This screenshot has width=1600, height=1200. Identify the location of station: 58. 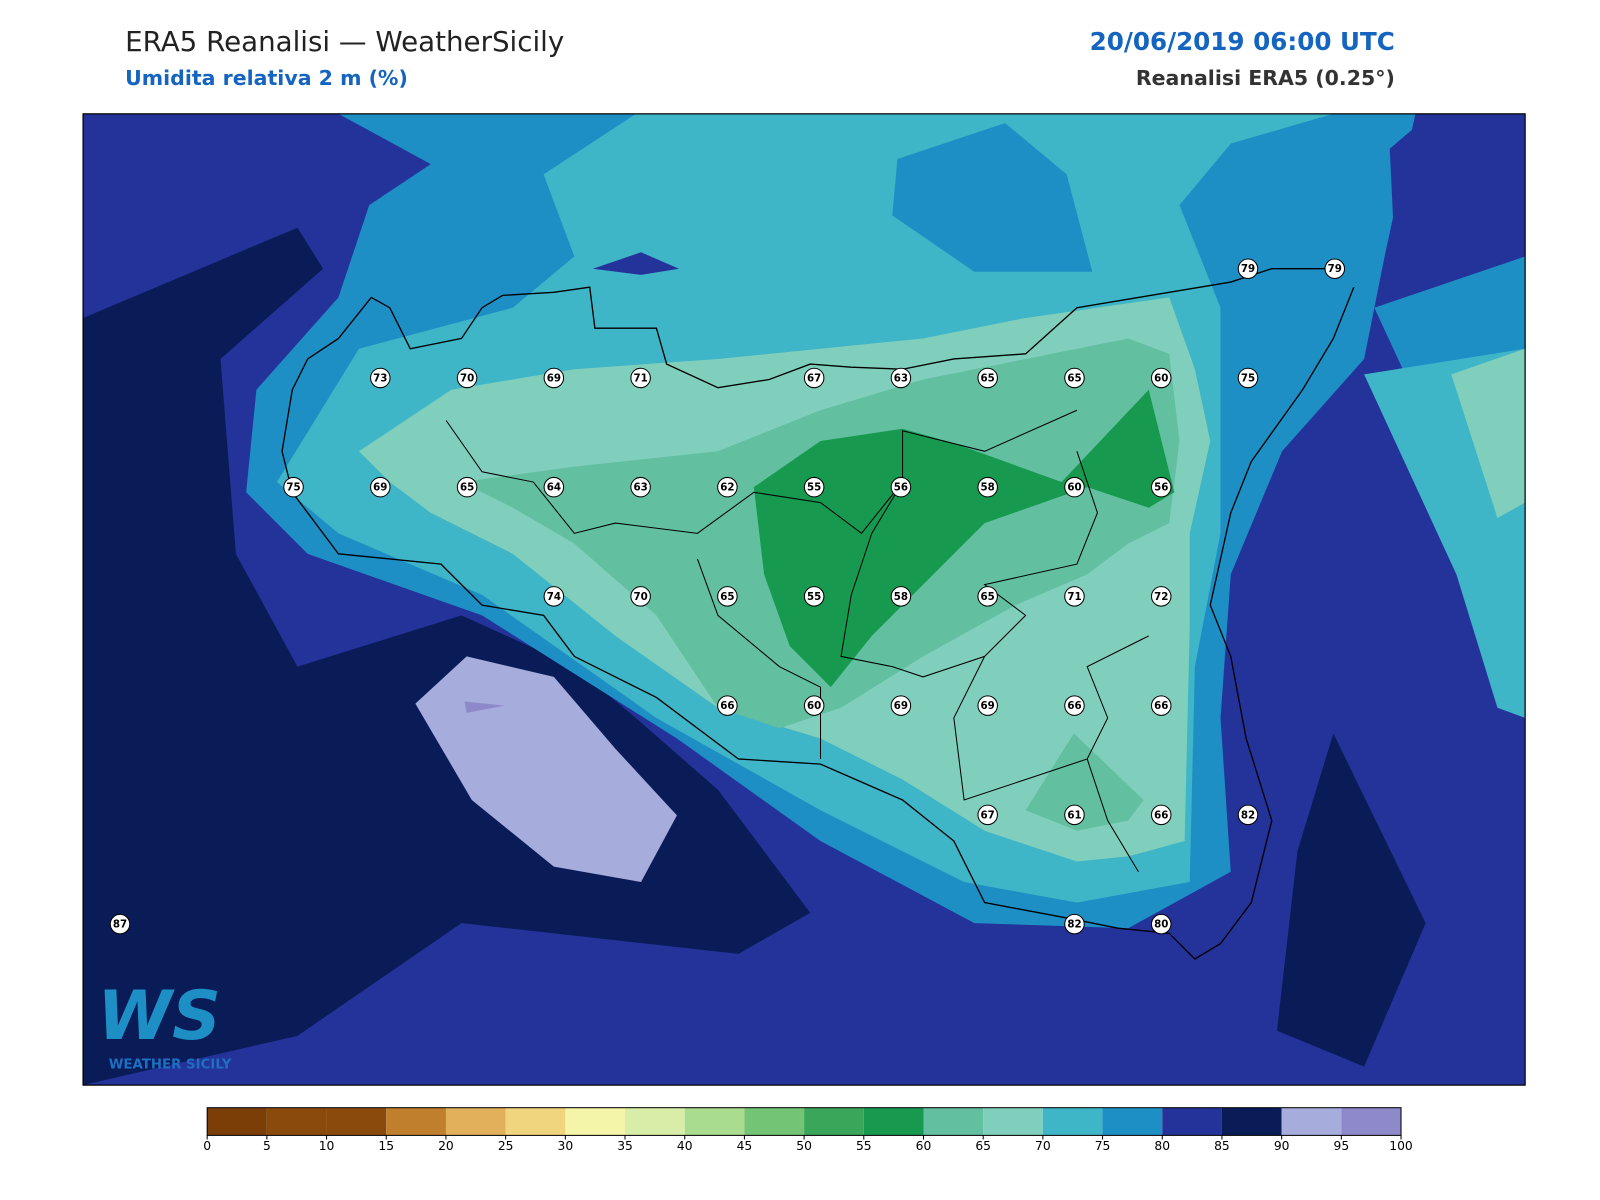
(987, 487).